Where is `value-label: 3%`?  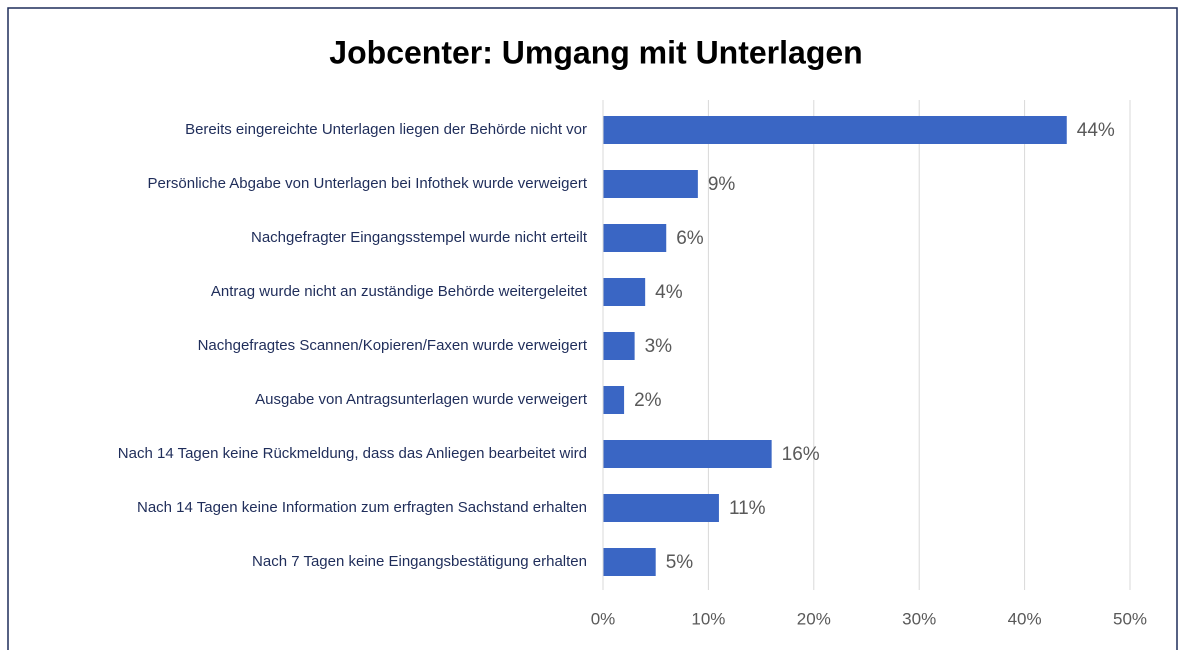 value-label: 3% is located at coordinates (659, 346).